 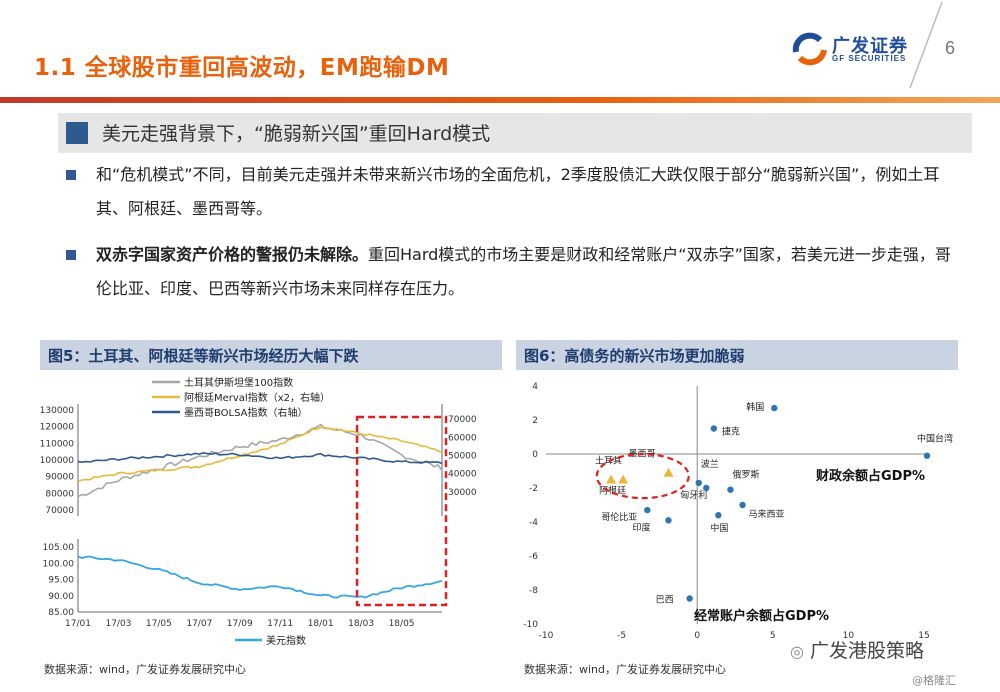 What do you see at coordinates (693, 495) in the screenshot?
I see `fig6-point-label: 匈牙利` at bounding box center [693, 495].